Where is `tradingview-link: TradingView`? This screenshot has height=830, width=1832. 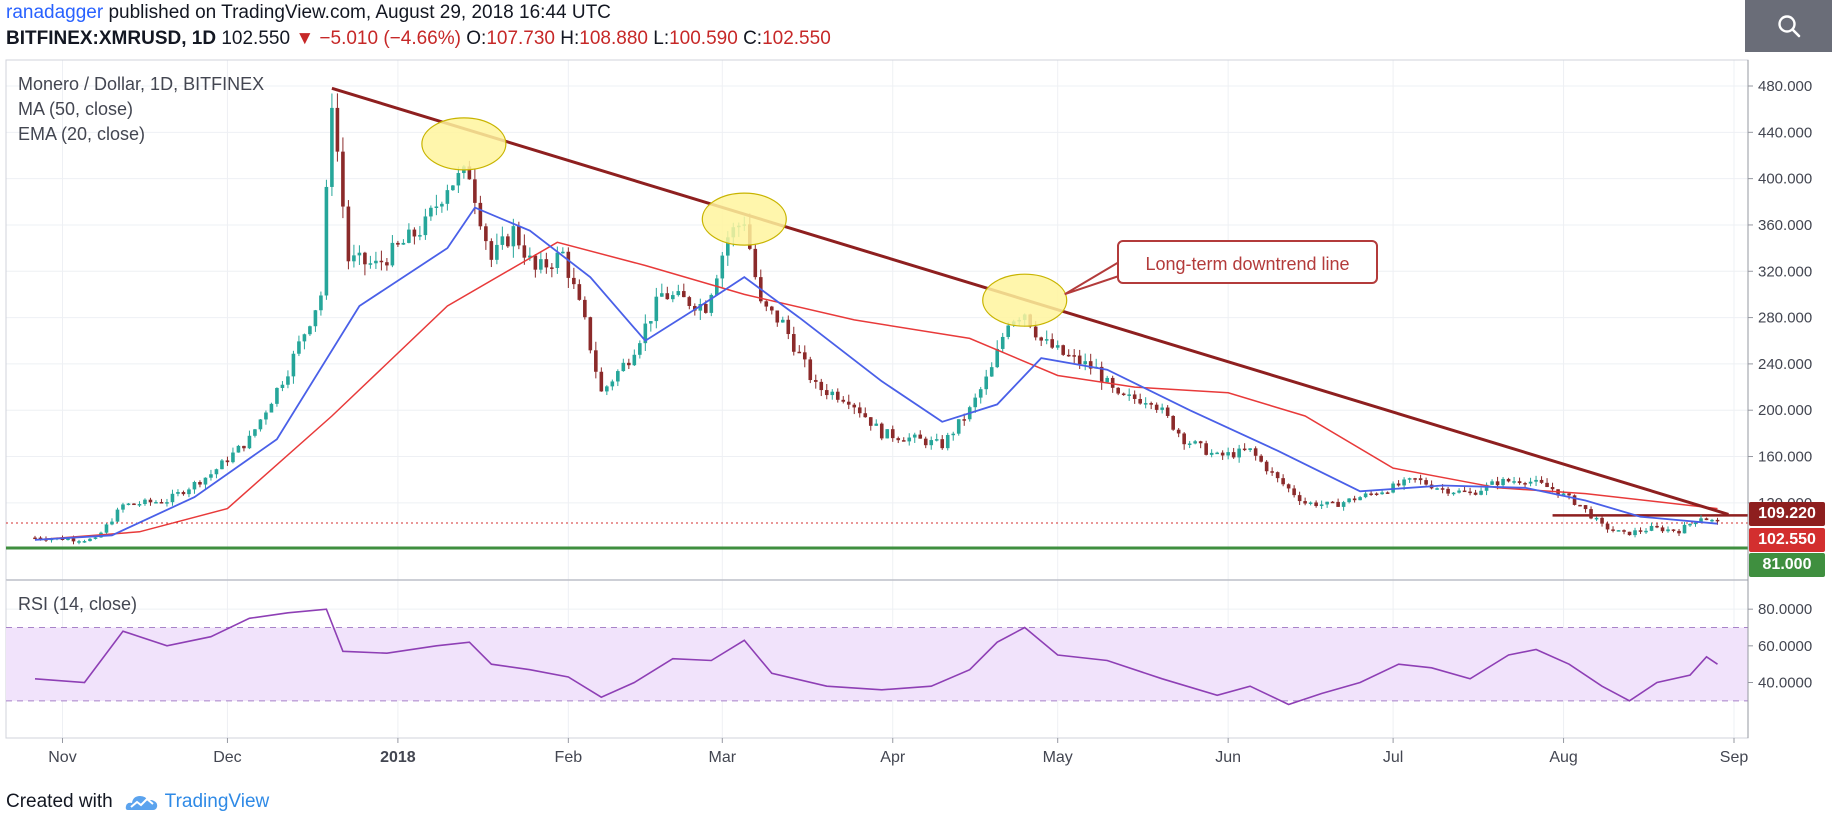 tradingview-link: TradingView is located at coordinates (197, 802).